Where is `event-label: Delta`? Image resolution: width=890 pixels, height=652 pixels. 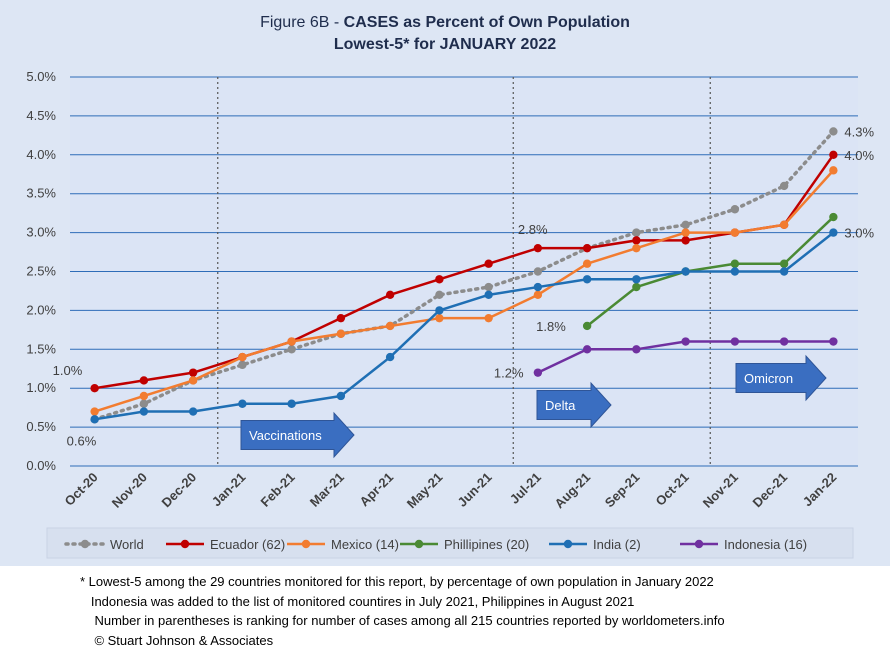 event-label: Delta is located at coordinates (560, 405).